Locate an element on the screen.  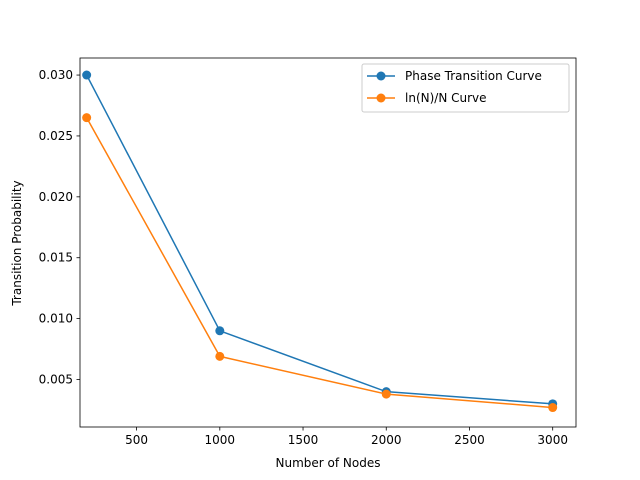
legend-marker-ln-n-over-n is located at coordinates (381, 98).